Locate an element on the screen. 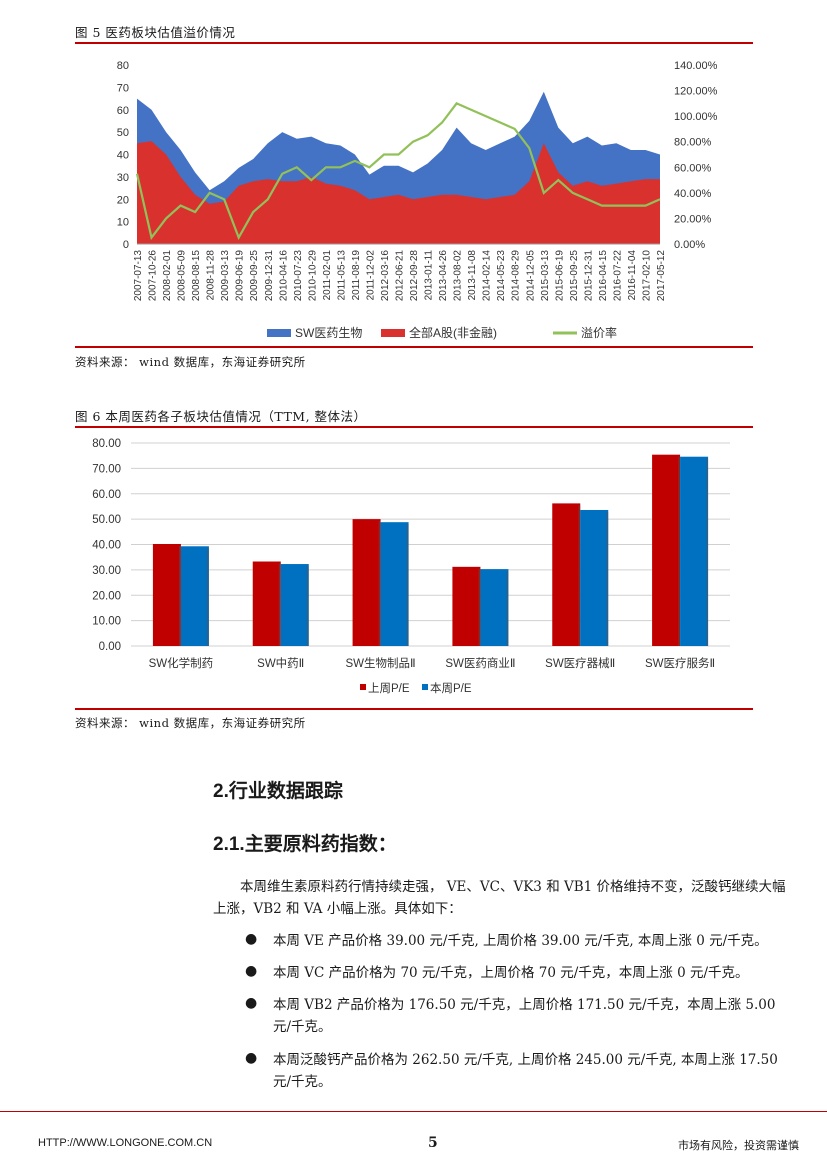 The image size is (827, 1170). series-all-a-area is located at coordinates (398, 192).